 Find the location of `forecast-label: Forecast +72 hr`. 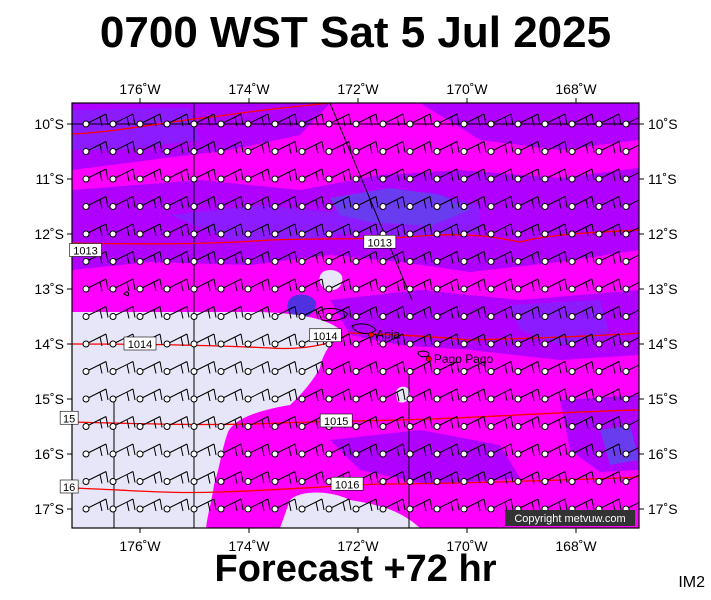

forecast-label: Forecast +72 hr is located at coordinates (355, 569).